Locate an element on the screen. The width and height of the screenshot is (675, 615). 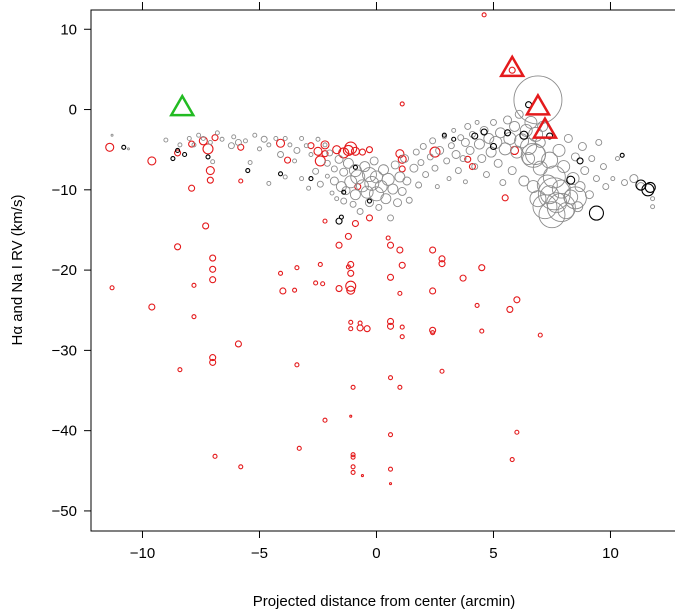
y-axis-label: Hα and Na I RV (km/s) is located at coordinates (17, 270).